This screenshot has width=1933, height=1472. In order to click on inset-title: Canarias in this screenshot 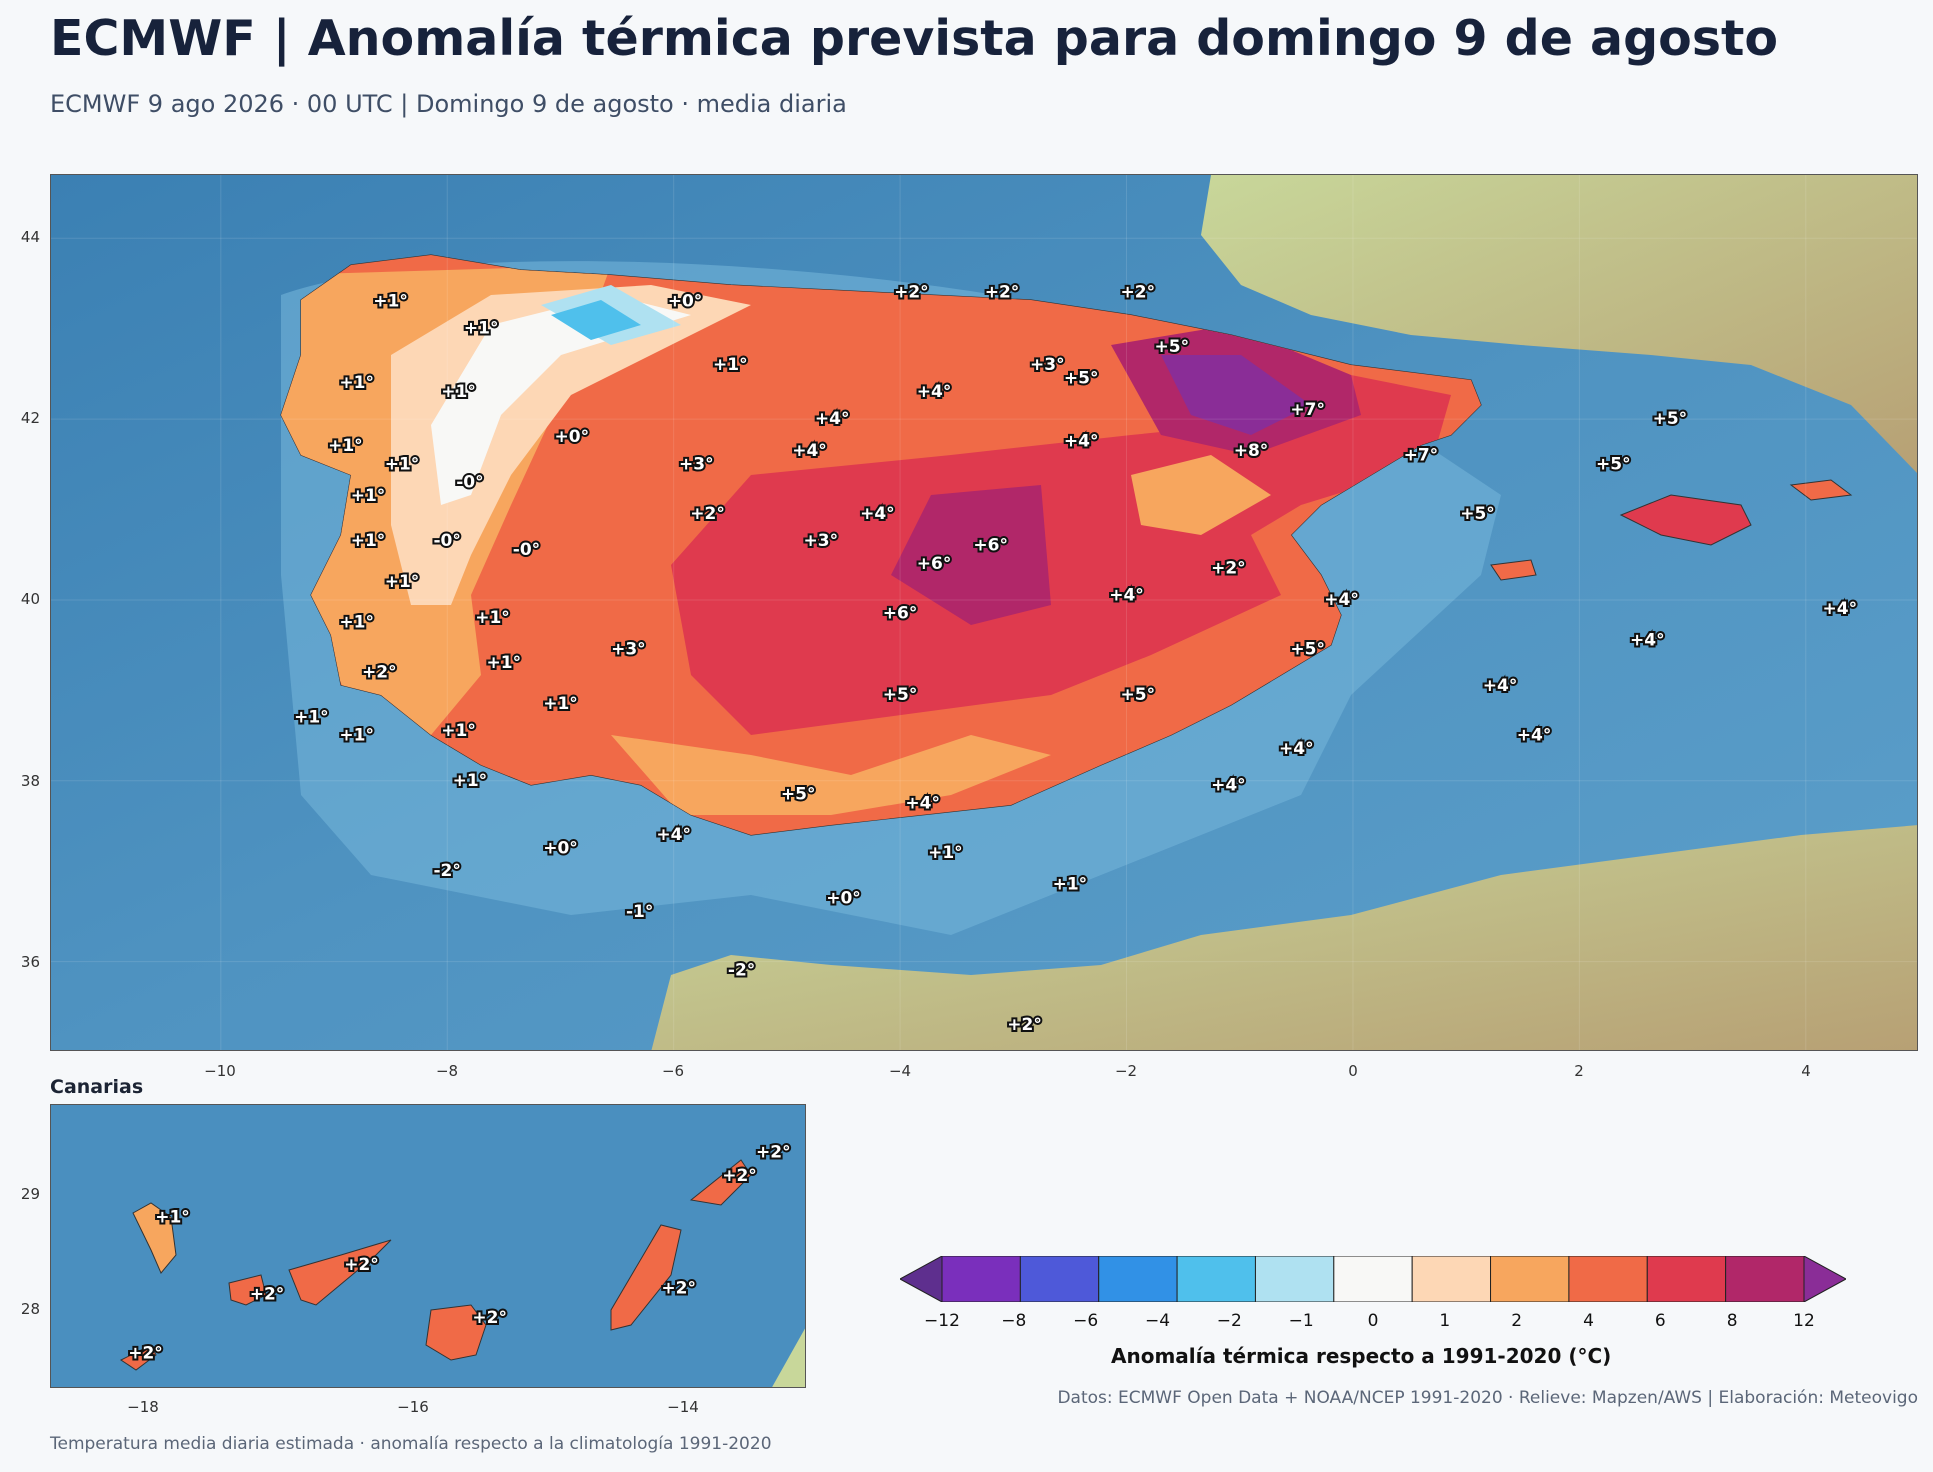, I will do `click(97, 1087)`.